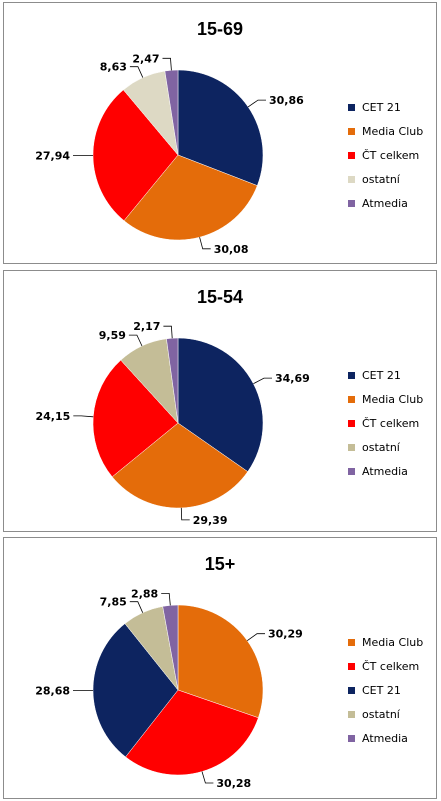 The image size is (441, 801). I want to click on data-label: 30,86, so click(286, 100).